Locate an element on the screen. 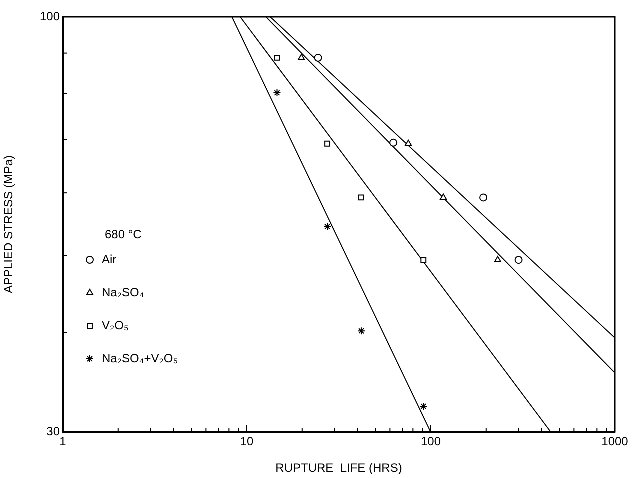 This screenshot has width=641, height=478. x-axis-title: RUPTURE LIFE (HRS) is located at coordinates (339, 468).